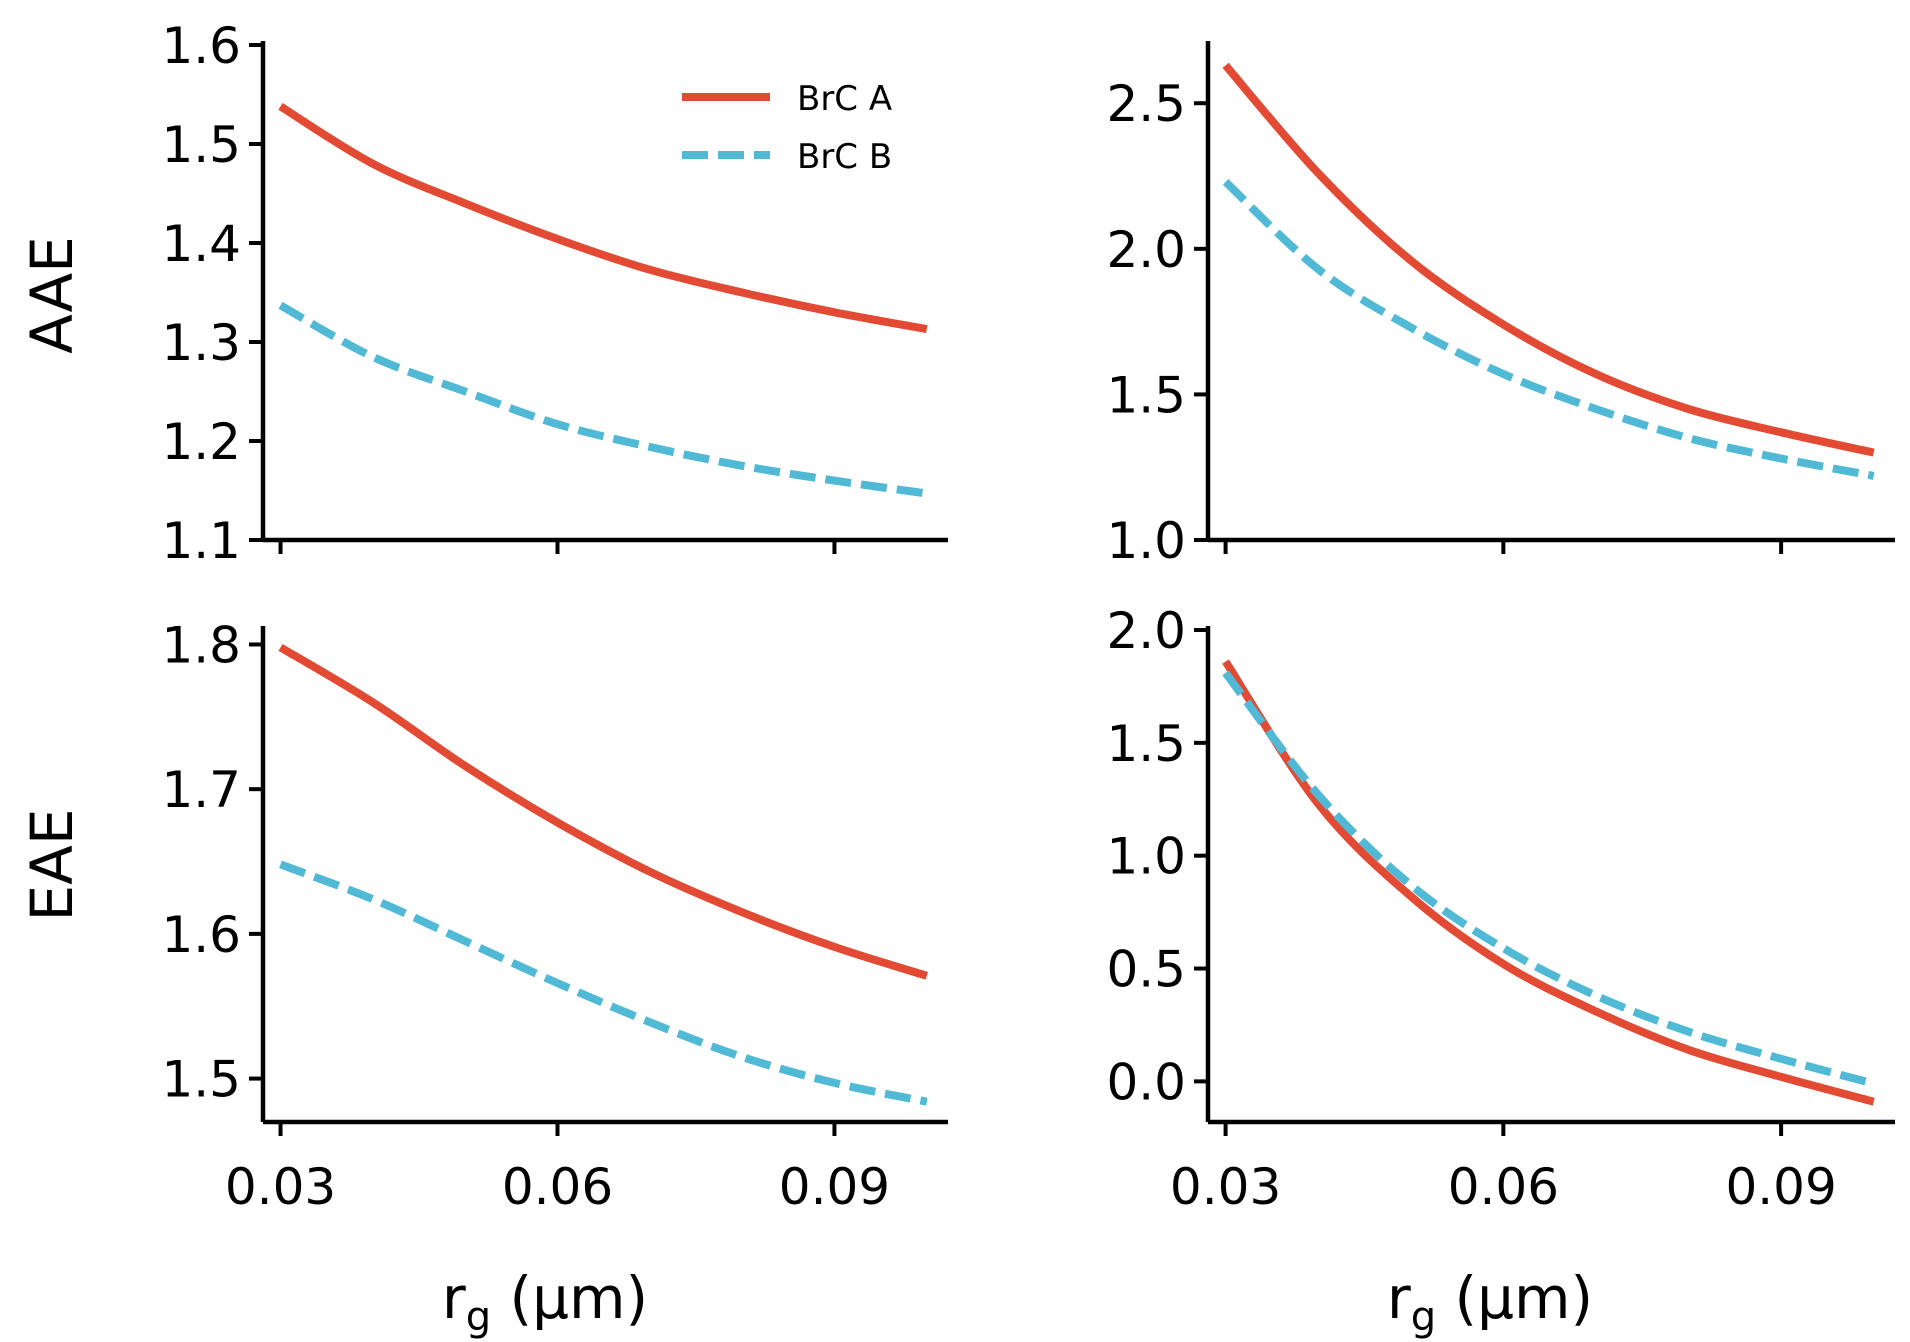 The height and width of the screenshot is (1342, 1910). I want to click on ylabel-eae: EAE, so click(52, 865).